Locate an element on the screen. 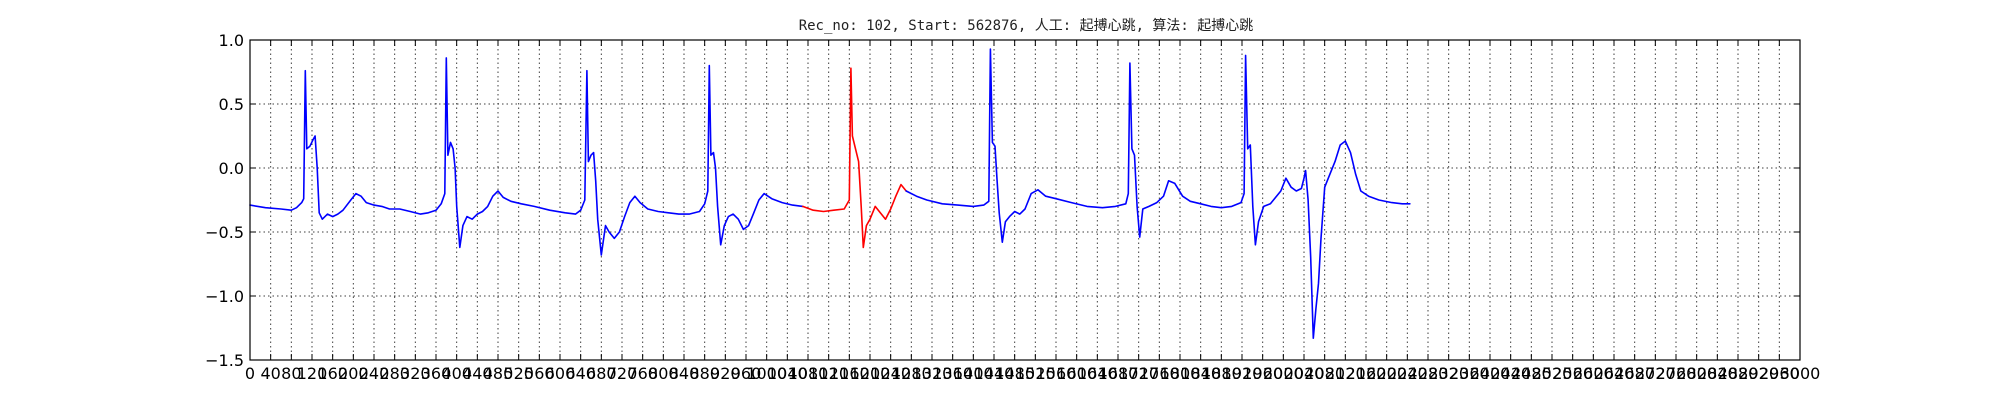 The height and width of the screenshot is (400, 2000). x-tick-label: 2400 is located at coordinates (1490, 373).